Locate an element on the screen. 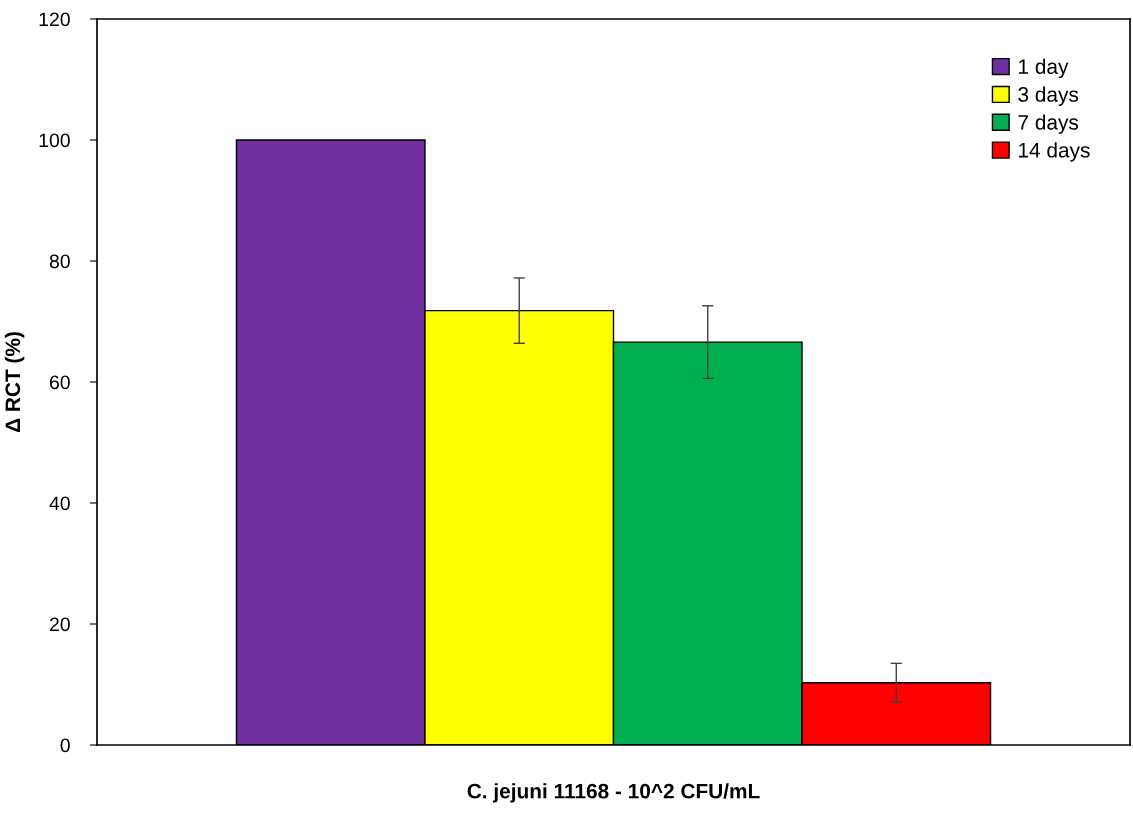  legend-label: 7 days is located at coordinates (1048, 124).